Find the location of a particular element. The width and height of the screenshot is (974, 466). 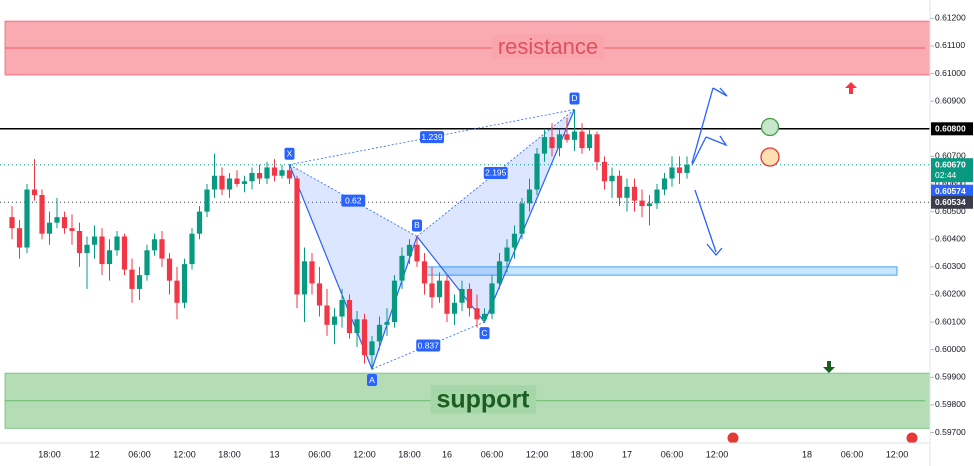

ratio-label: 1.239 is located at coordinates (432, 137).